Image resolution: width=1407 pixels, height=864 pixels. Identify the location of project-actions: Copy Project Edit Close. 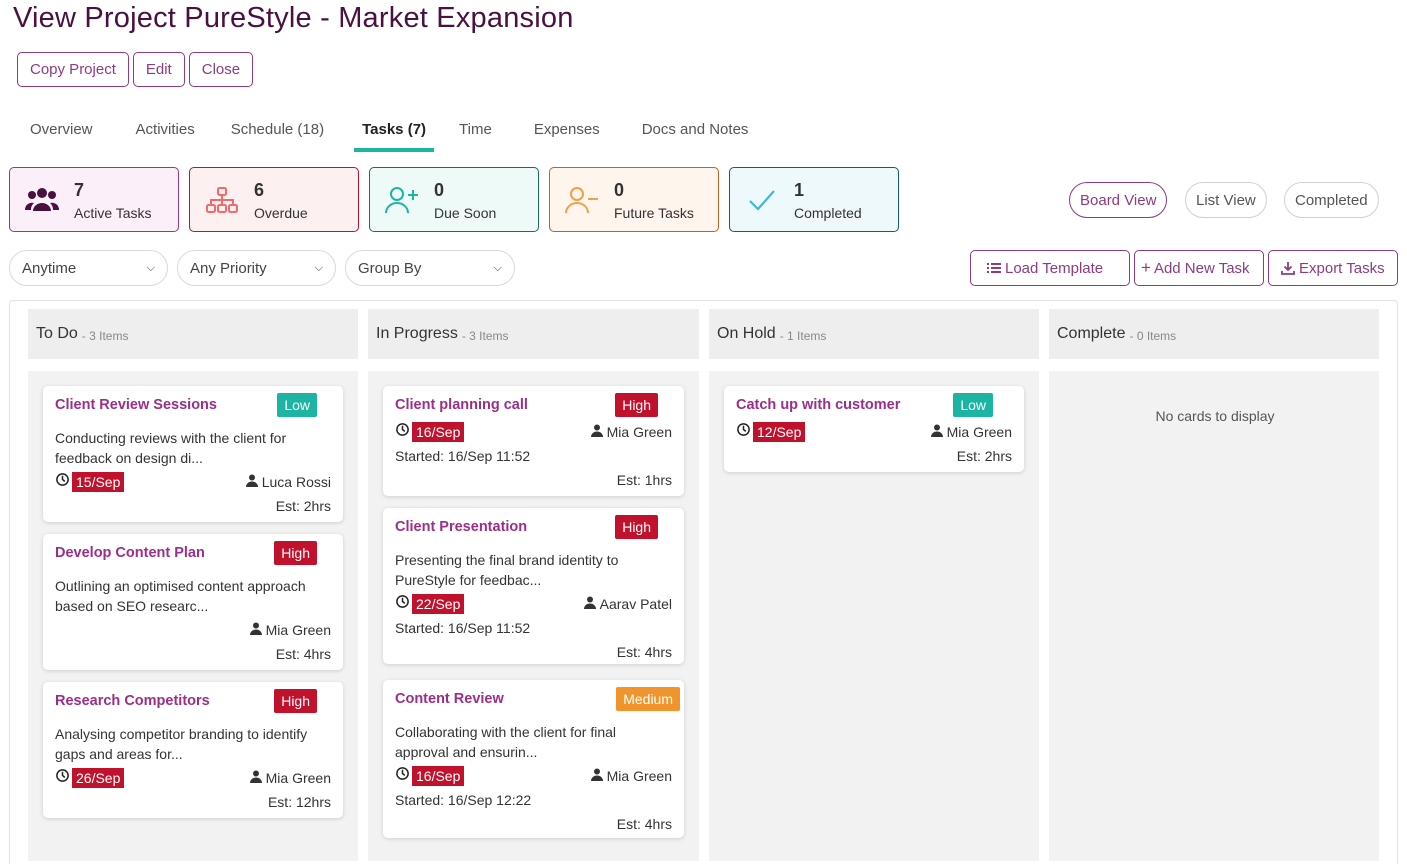
(135, 69).